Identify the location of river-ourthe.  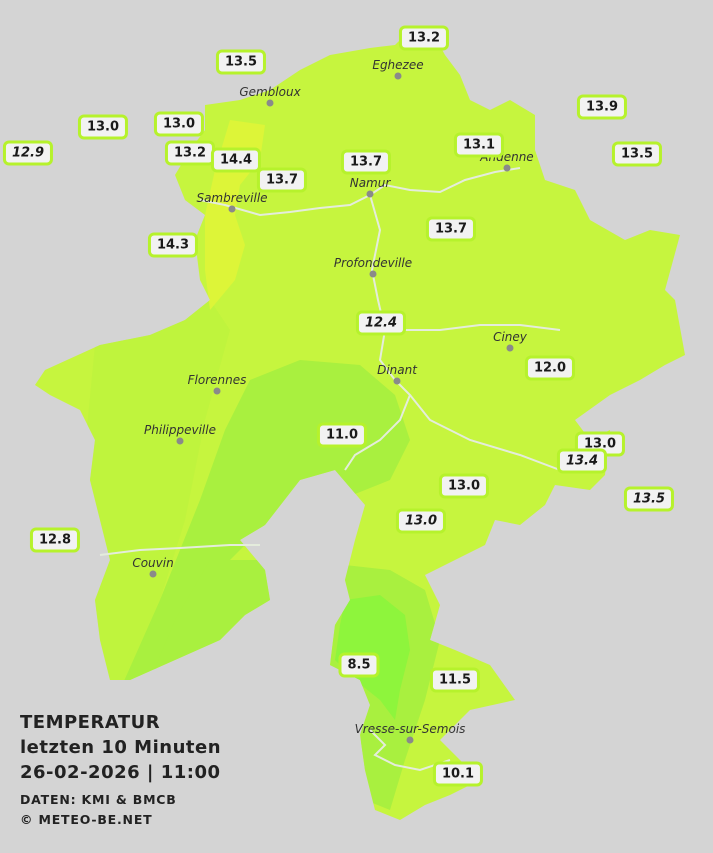
(478, 327).